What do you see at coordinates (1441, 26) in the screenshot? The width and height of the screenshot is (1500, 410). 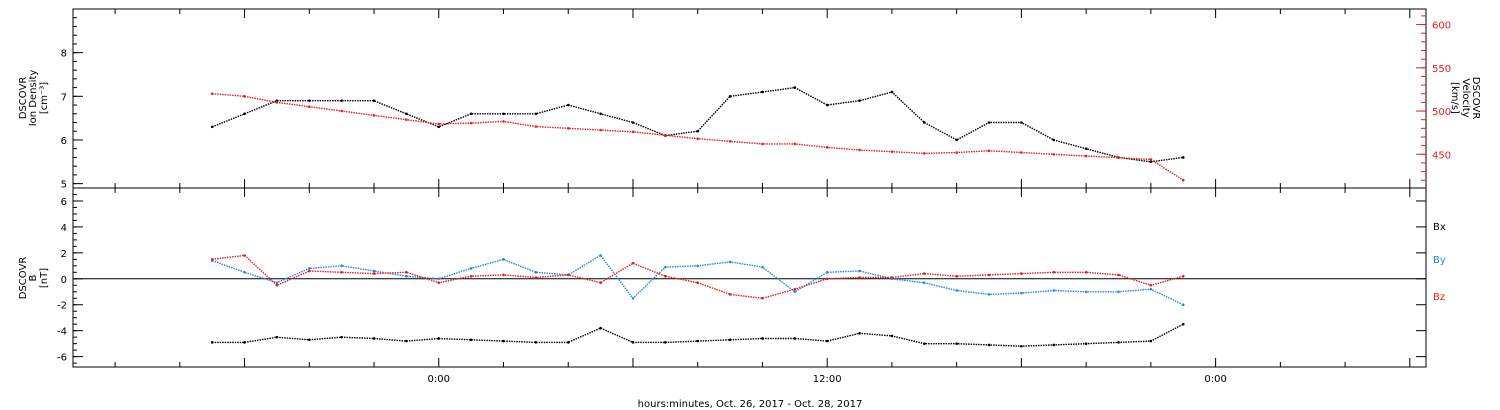 I see `velocity-y-tick-label: 600` at bounding box center [1441, 26].